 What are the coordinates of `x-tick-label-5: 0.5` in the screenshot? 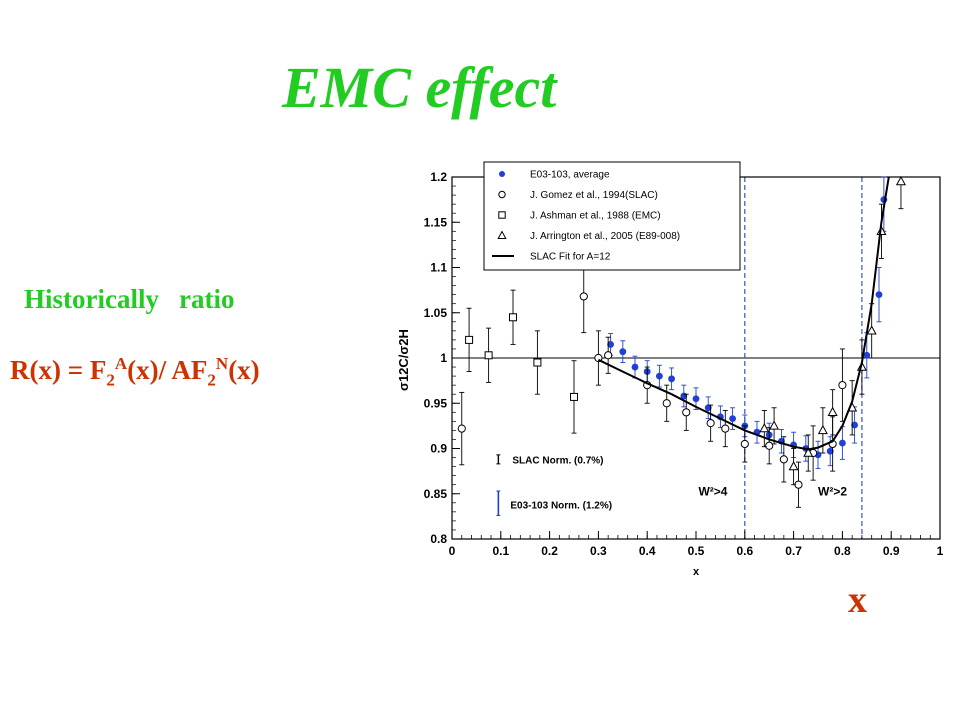 It's located at (696, 551).